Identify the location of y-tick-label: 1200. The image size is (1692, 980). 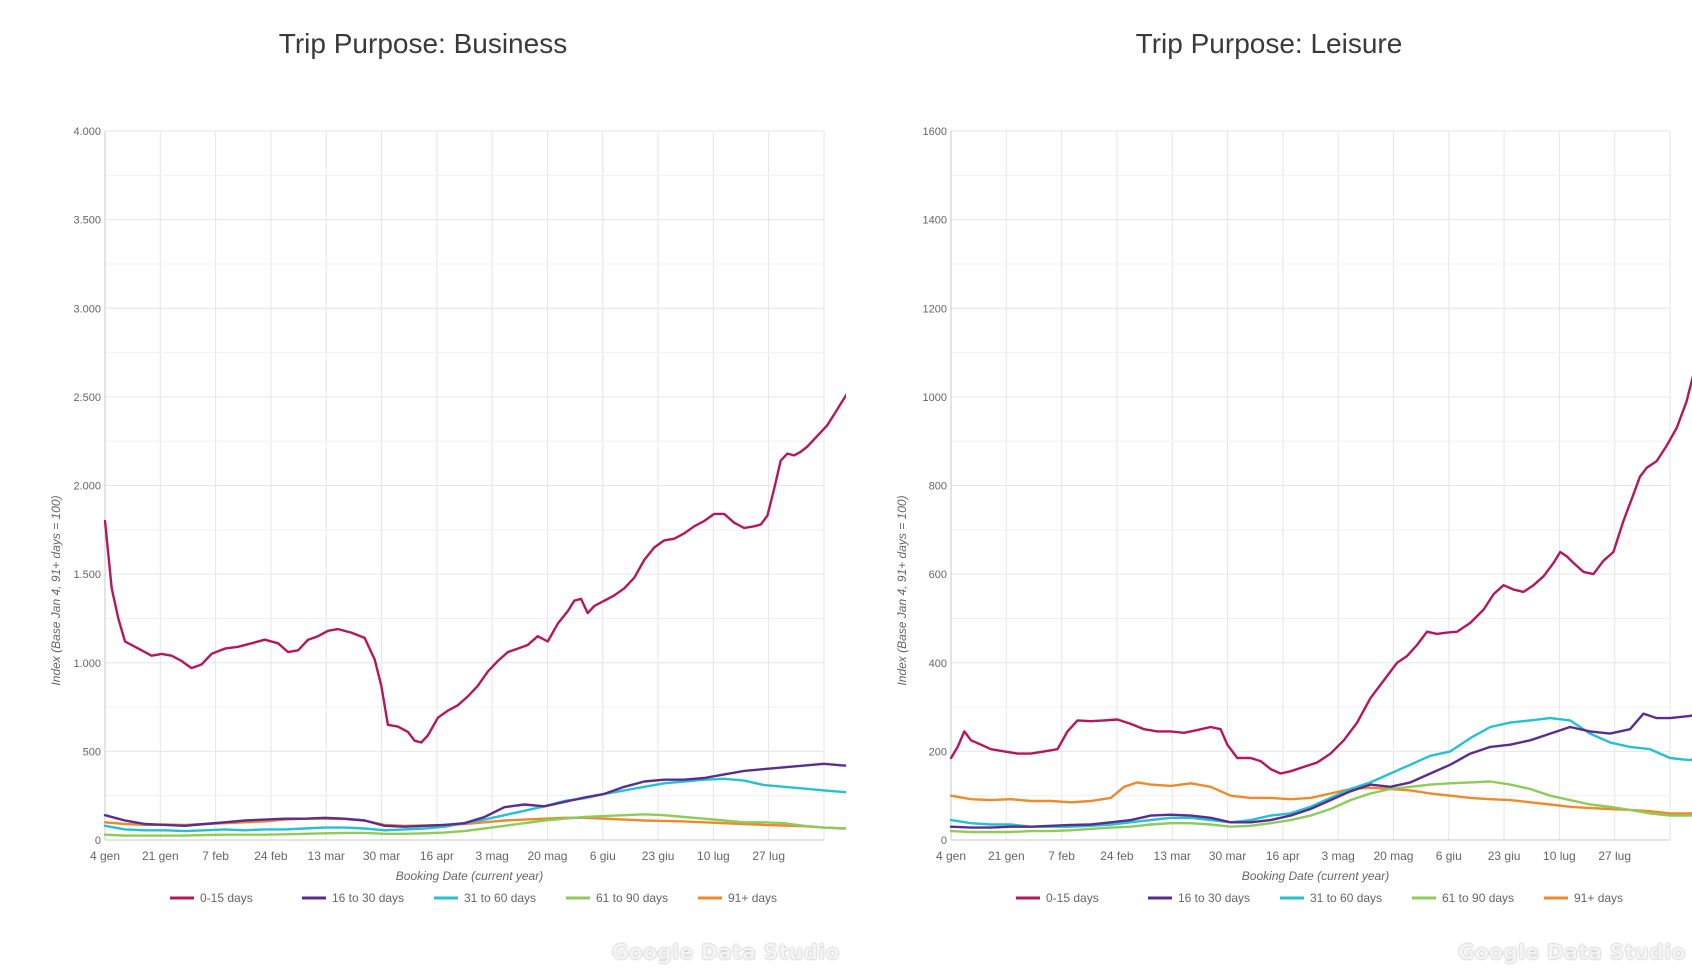
(935, 309).